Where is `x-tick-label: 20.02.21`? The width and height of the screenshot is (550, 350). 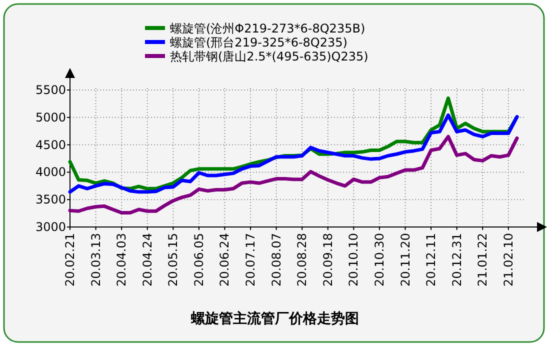 x-tick-label: 20.02.21 is located at coordinates (70, 259).